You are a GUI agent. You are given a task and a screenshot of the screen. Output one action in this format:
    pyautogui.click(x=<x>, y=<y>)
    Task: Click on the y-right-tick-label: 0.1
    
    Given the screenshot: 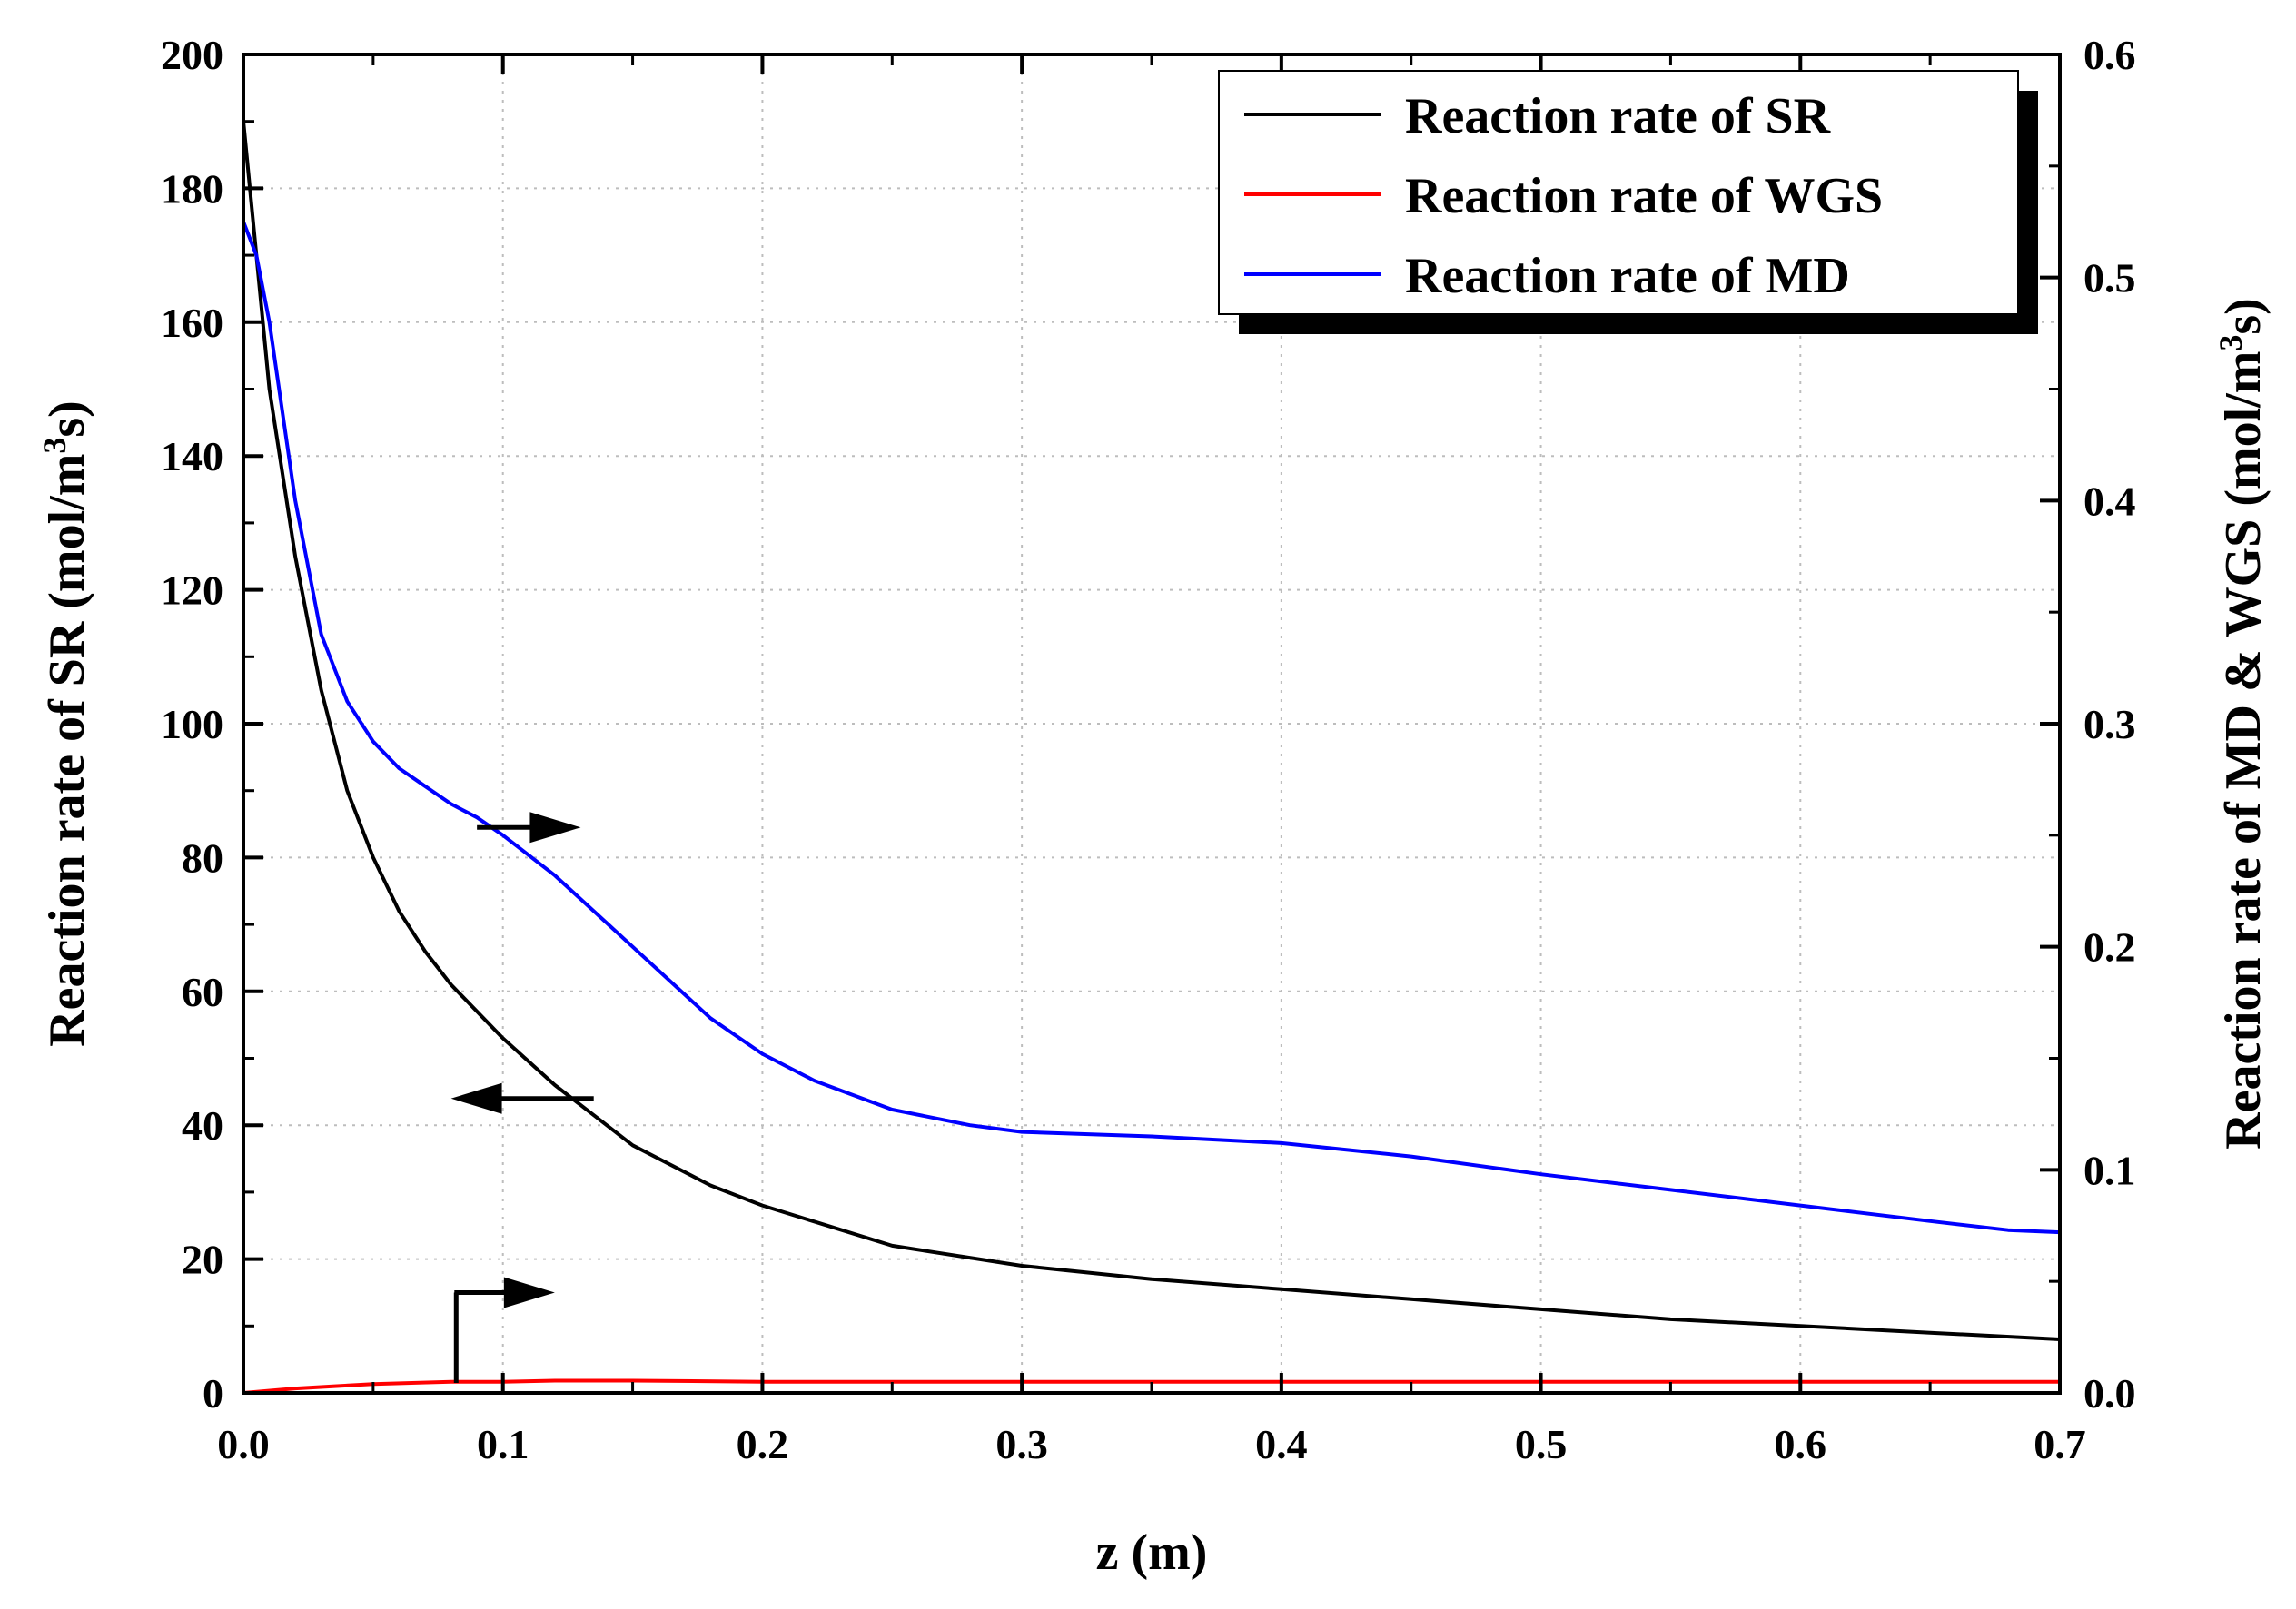 What is the action you would take?
    pyautogui.click(x=2109, y=1170)
    